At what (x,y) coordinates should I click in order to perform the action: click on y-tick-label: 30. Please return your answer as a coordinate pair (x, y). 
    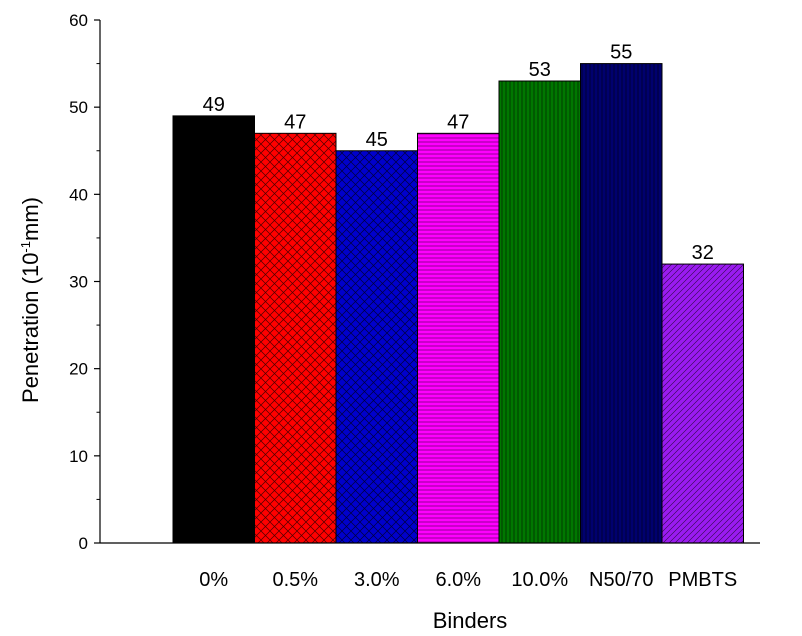
    Looking at the image, I should click on (78, 282).